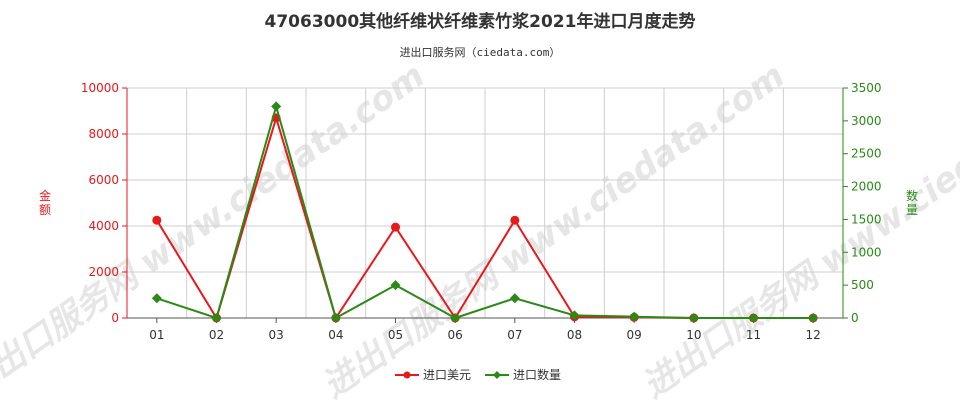 This screenshot has width=960, height=400. What do you see at coordinates (395, 335) in the screenshot?
I see `x-axis-tick-label: 05` at bounding box center [395, 335].